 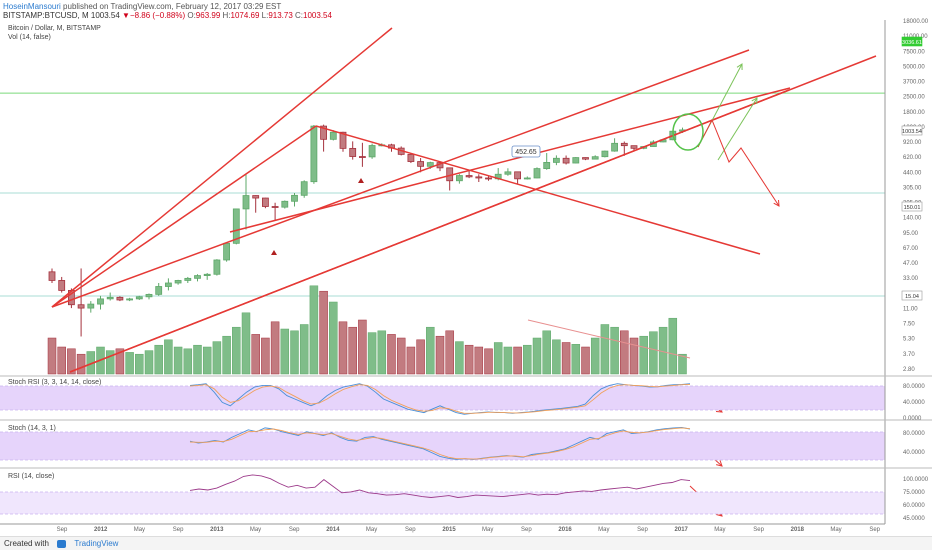 I want to click on stoch-rsi-band, so click(x=442, y=398).